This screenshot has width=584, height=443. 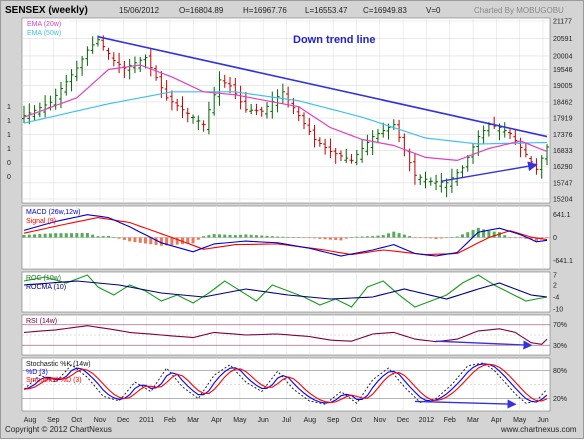 What do you see at coordinates (53, 420) in the screenshot?
I see `x-tick-label: Sep` at bounding box center [53, 420].